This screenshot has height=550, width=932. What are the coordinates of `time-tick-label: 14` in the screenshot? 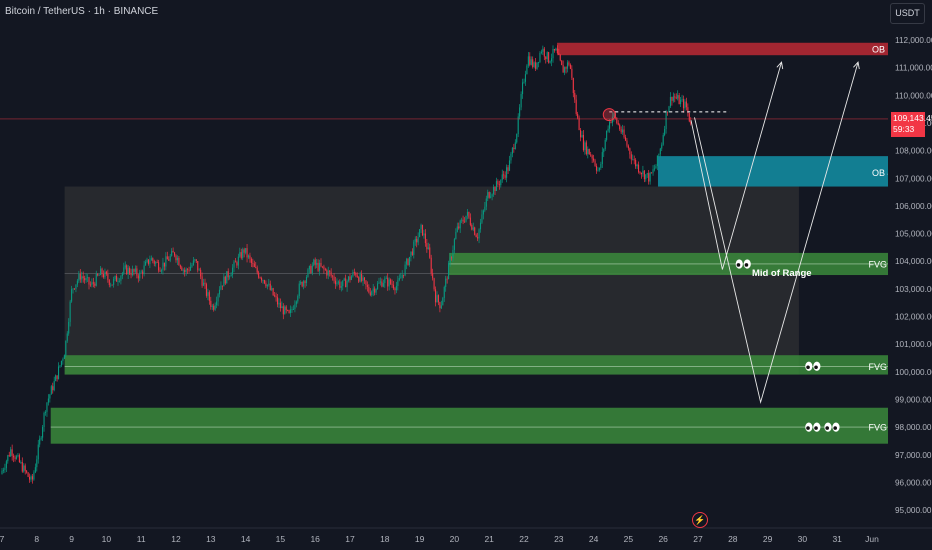 It's located at (246, 539).